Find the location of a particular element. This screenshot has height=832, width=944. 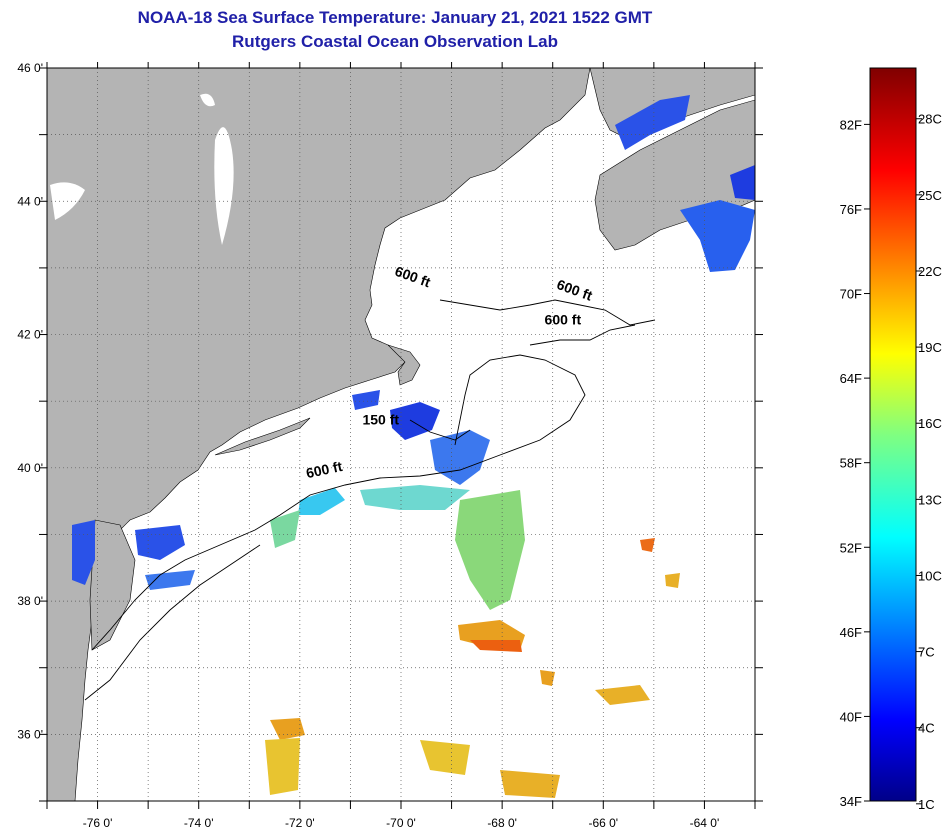

colorbar-label-f: 52F is located at coordinates (851, 547).